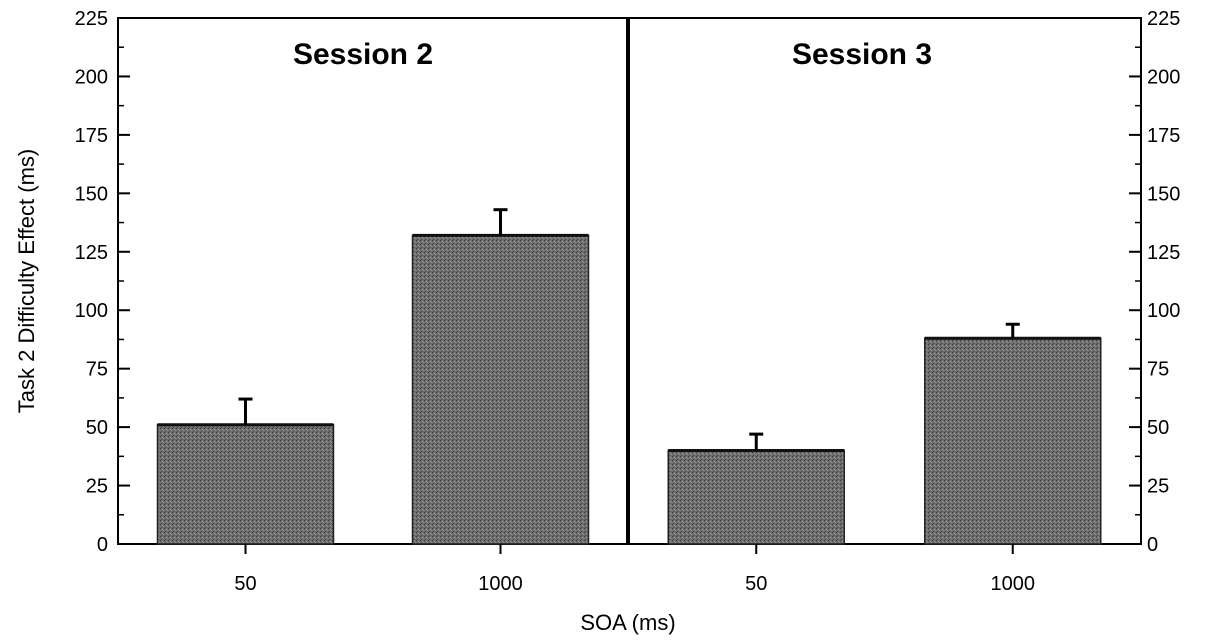 The height and width of the screenshot is (640, 1209). I want to click on x-axis-title: SOA (ms), so click(627, 622).